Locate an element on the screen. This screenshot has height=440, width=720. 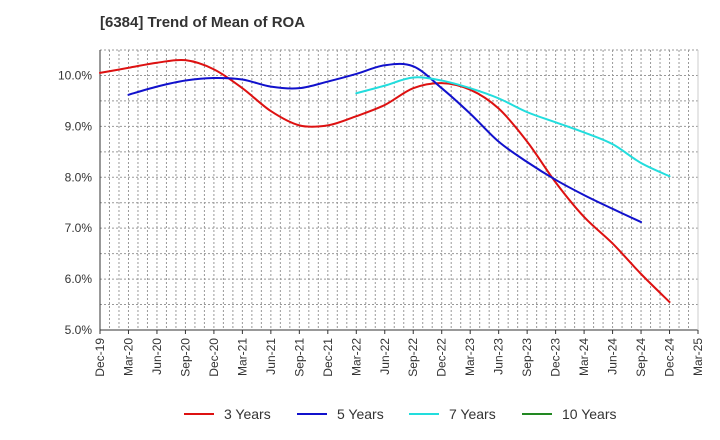
legend-label-10-years: 10 Years is located at coordinates (589, 414).